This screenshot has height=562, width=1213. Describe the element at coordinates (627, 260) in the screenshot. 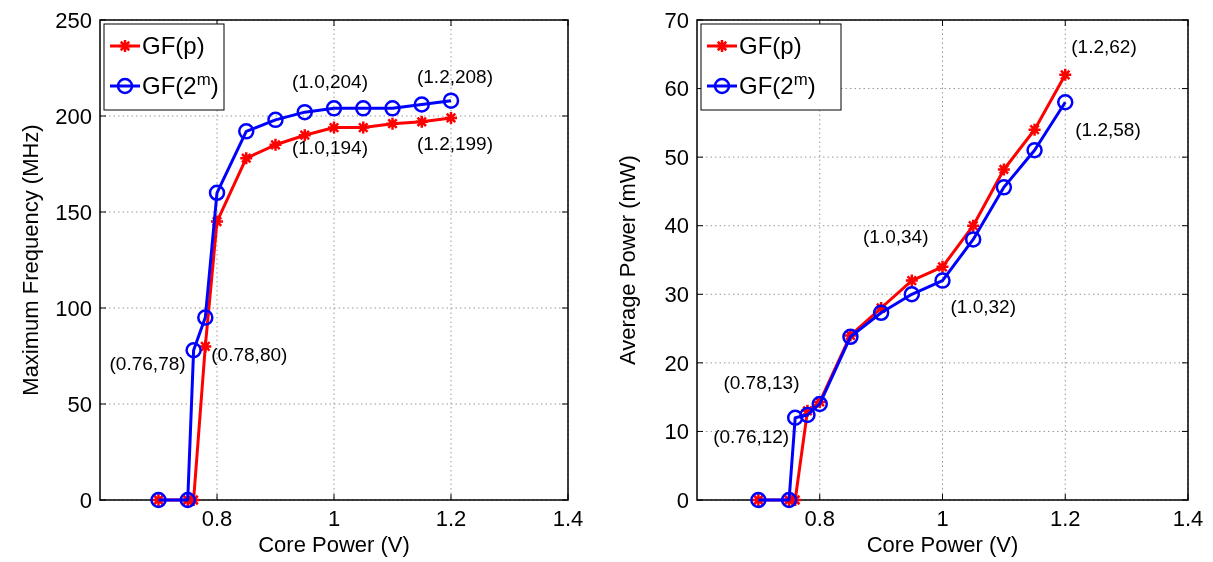

I see `y-axis-title: Average Power (mW)` at that location.